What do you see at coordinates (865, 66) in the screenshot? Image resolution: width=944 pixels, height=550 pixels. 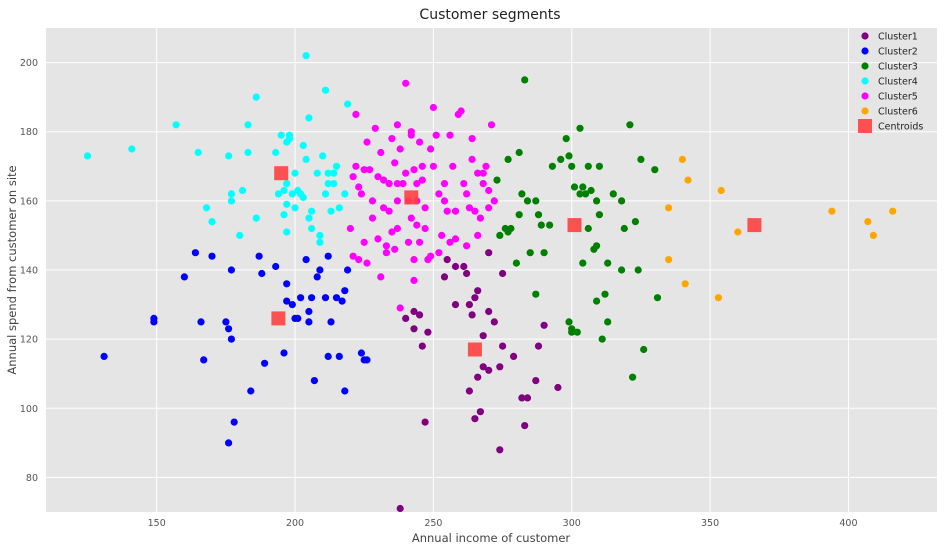 I see `legend-marker-cluster3` at bounding box center [865, 66].